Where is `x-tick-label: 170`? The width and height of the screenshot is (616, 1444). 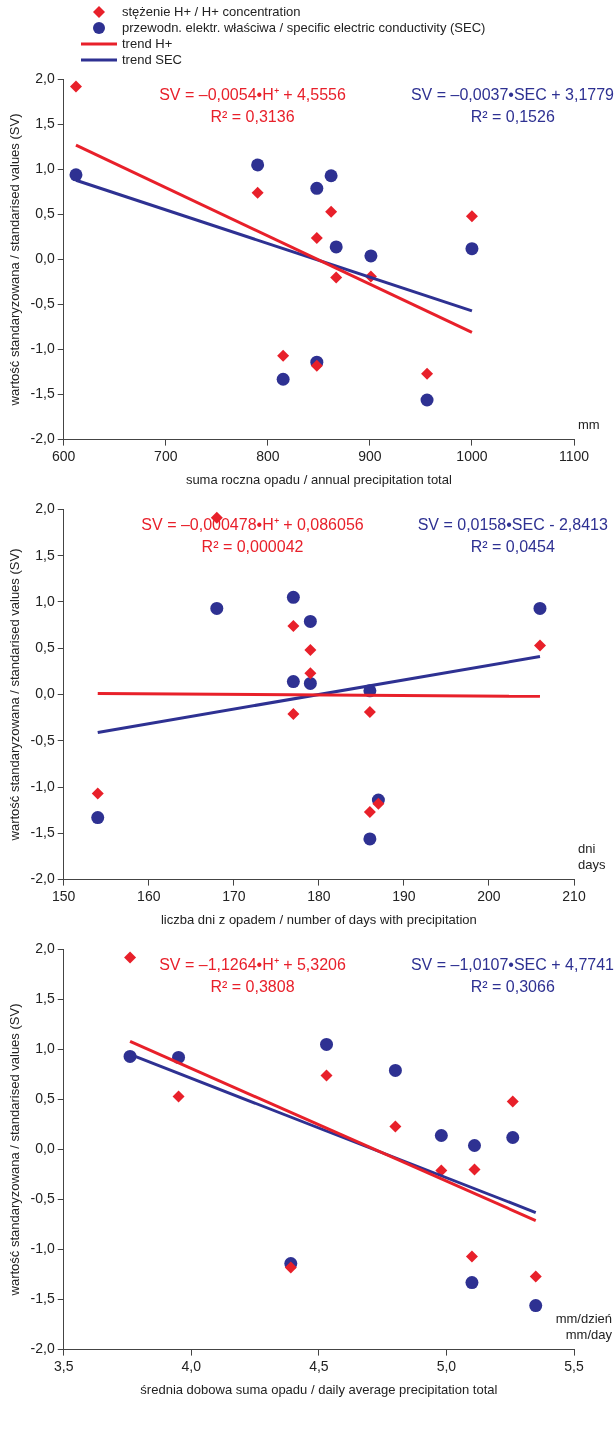
x-tick-label: 170 is located at coordinates (234, 895).